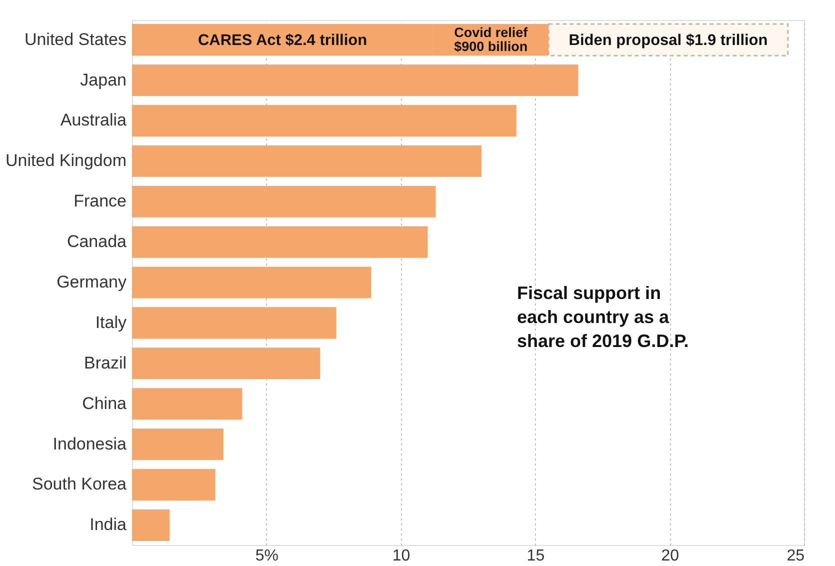 The image size is (835, 566). I want to click on annotation: Fiscal support in each country as a share of 2019 G.D.P., so click(603, 317).